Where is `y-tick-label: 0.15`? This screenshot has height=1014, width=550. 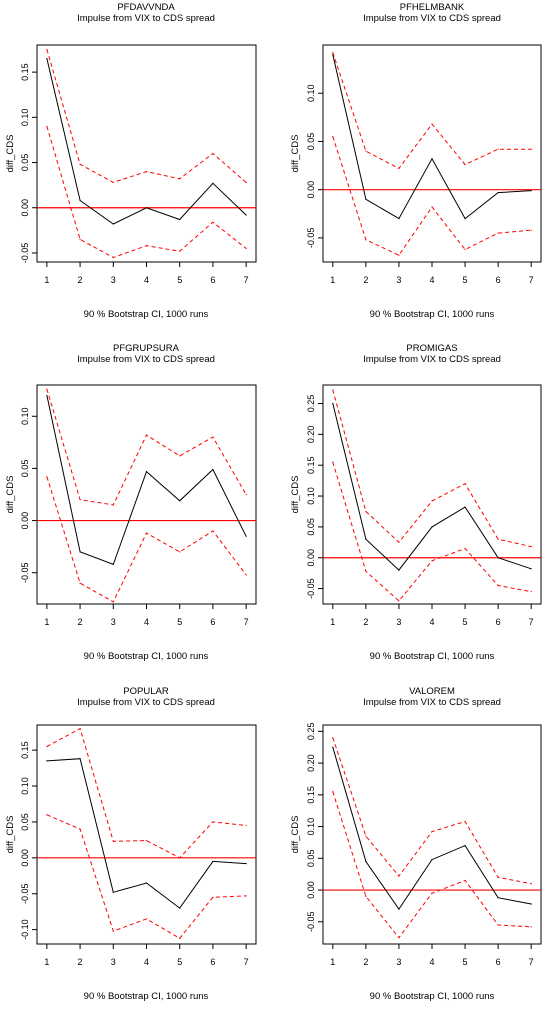
y-tick-label: 0.15 is located at coordinates (311, 465).